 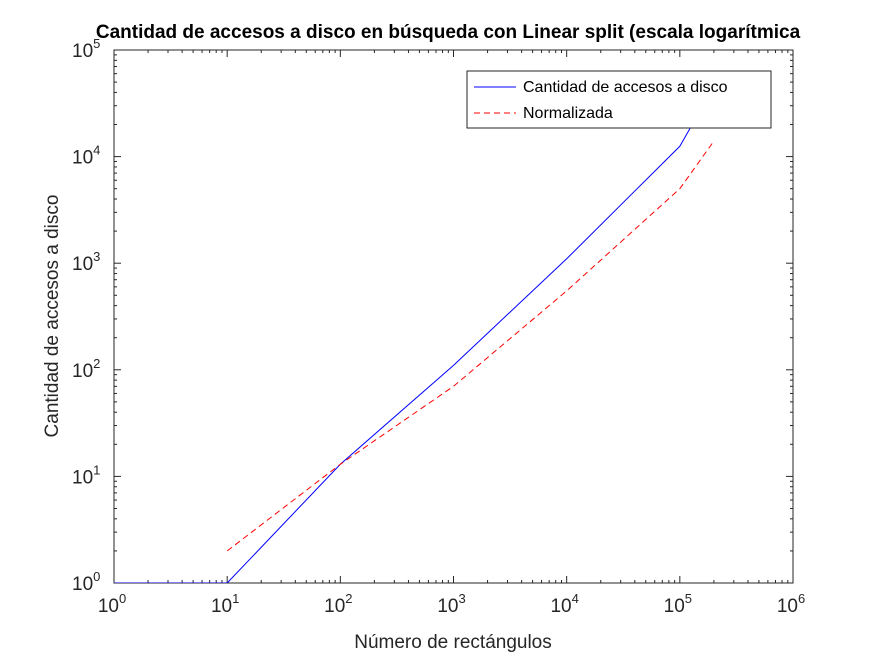 I want to click on x-tick-label-exp: 1, so click(x=235, y=598).